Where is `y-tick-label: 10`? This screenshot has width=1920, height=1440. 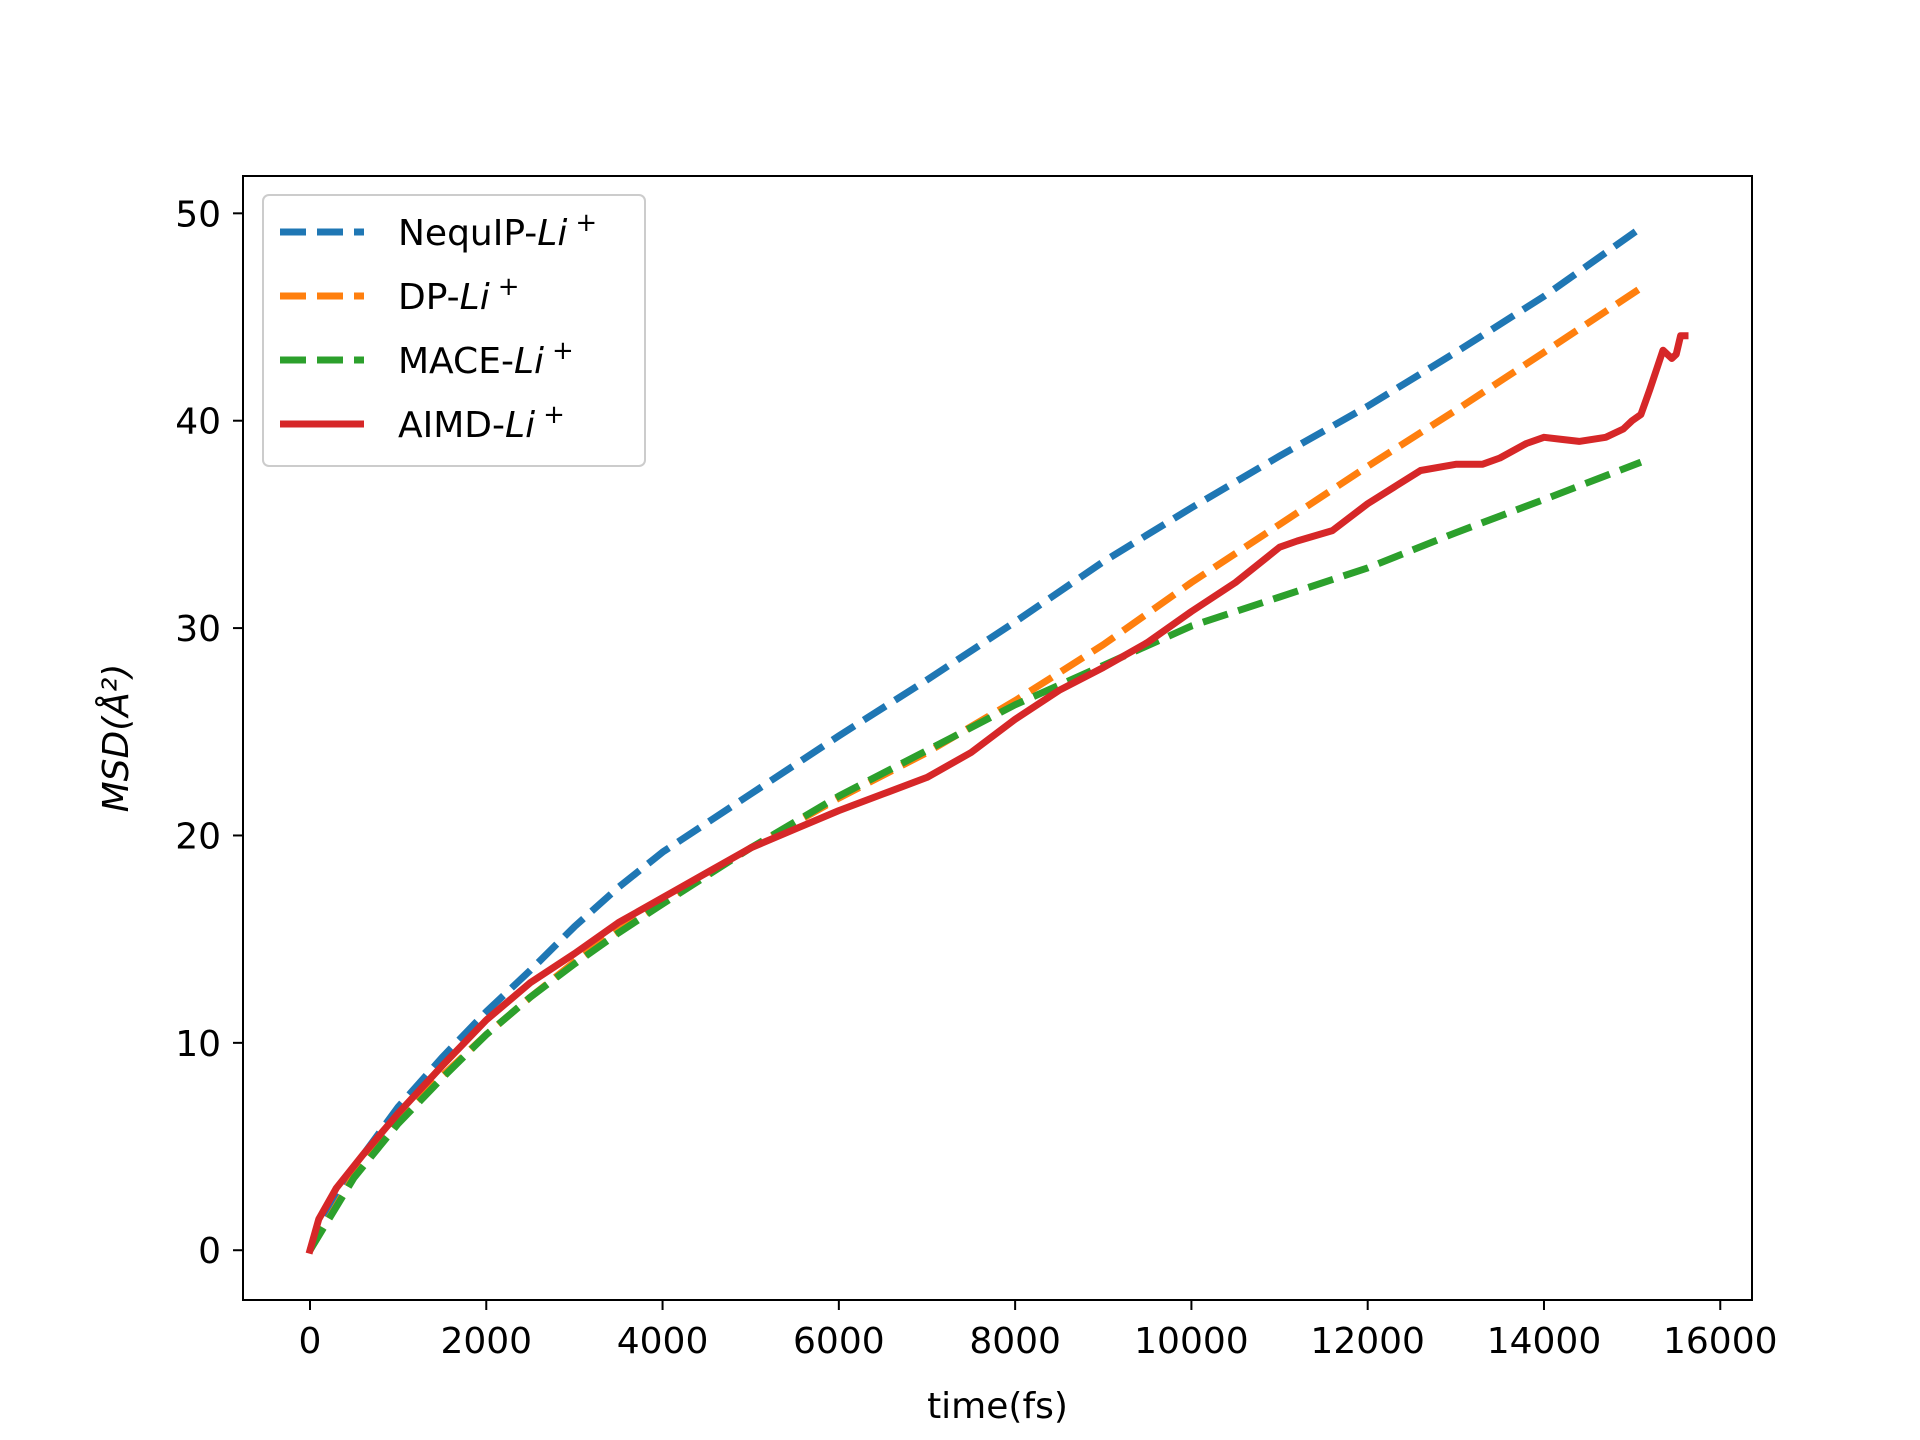 y-tick-label: 10 is located at coordinates (198, 1044).